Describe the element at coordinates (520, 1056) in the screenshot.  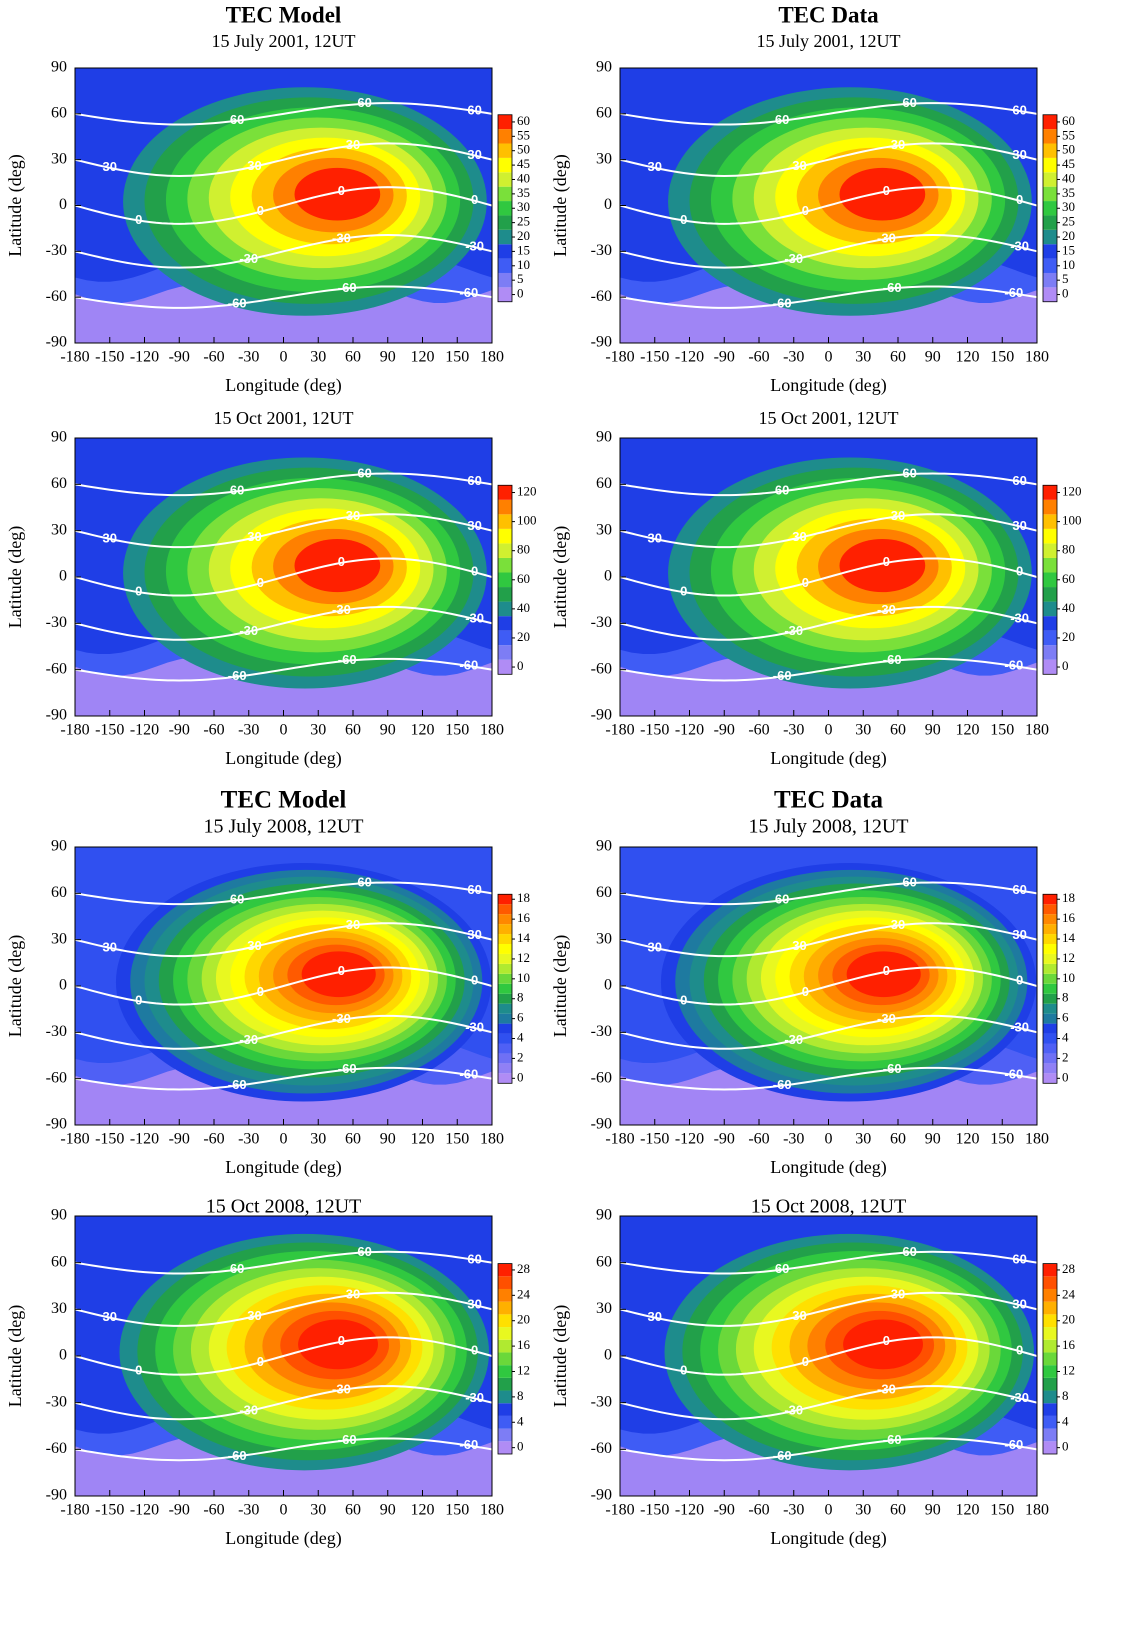
I see `colorbar-tick-label: 2` at that location.